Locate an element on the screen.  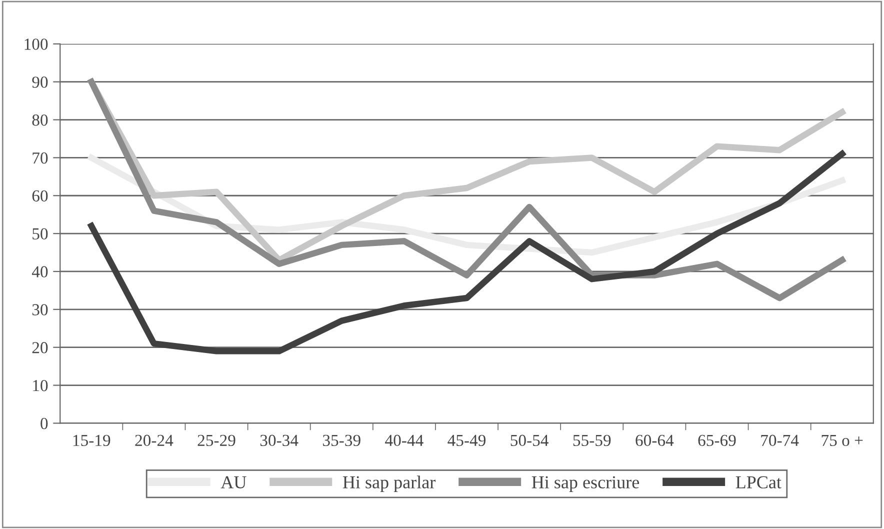
y-tick-label: 40 is located at coordinates (40, 272).